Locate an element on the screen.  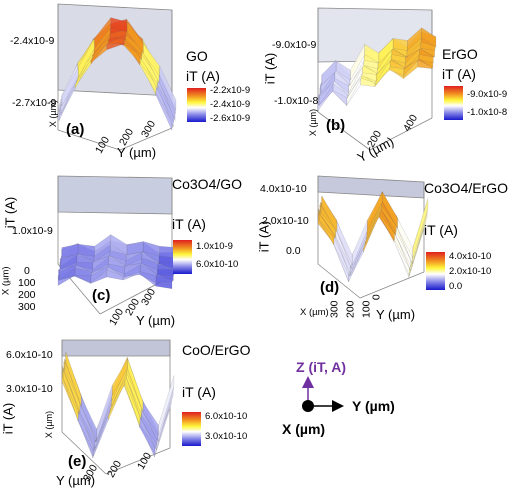
panel-d-ytick-3: 100 is located at coordinates (366, 309).